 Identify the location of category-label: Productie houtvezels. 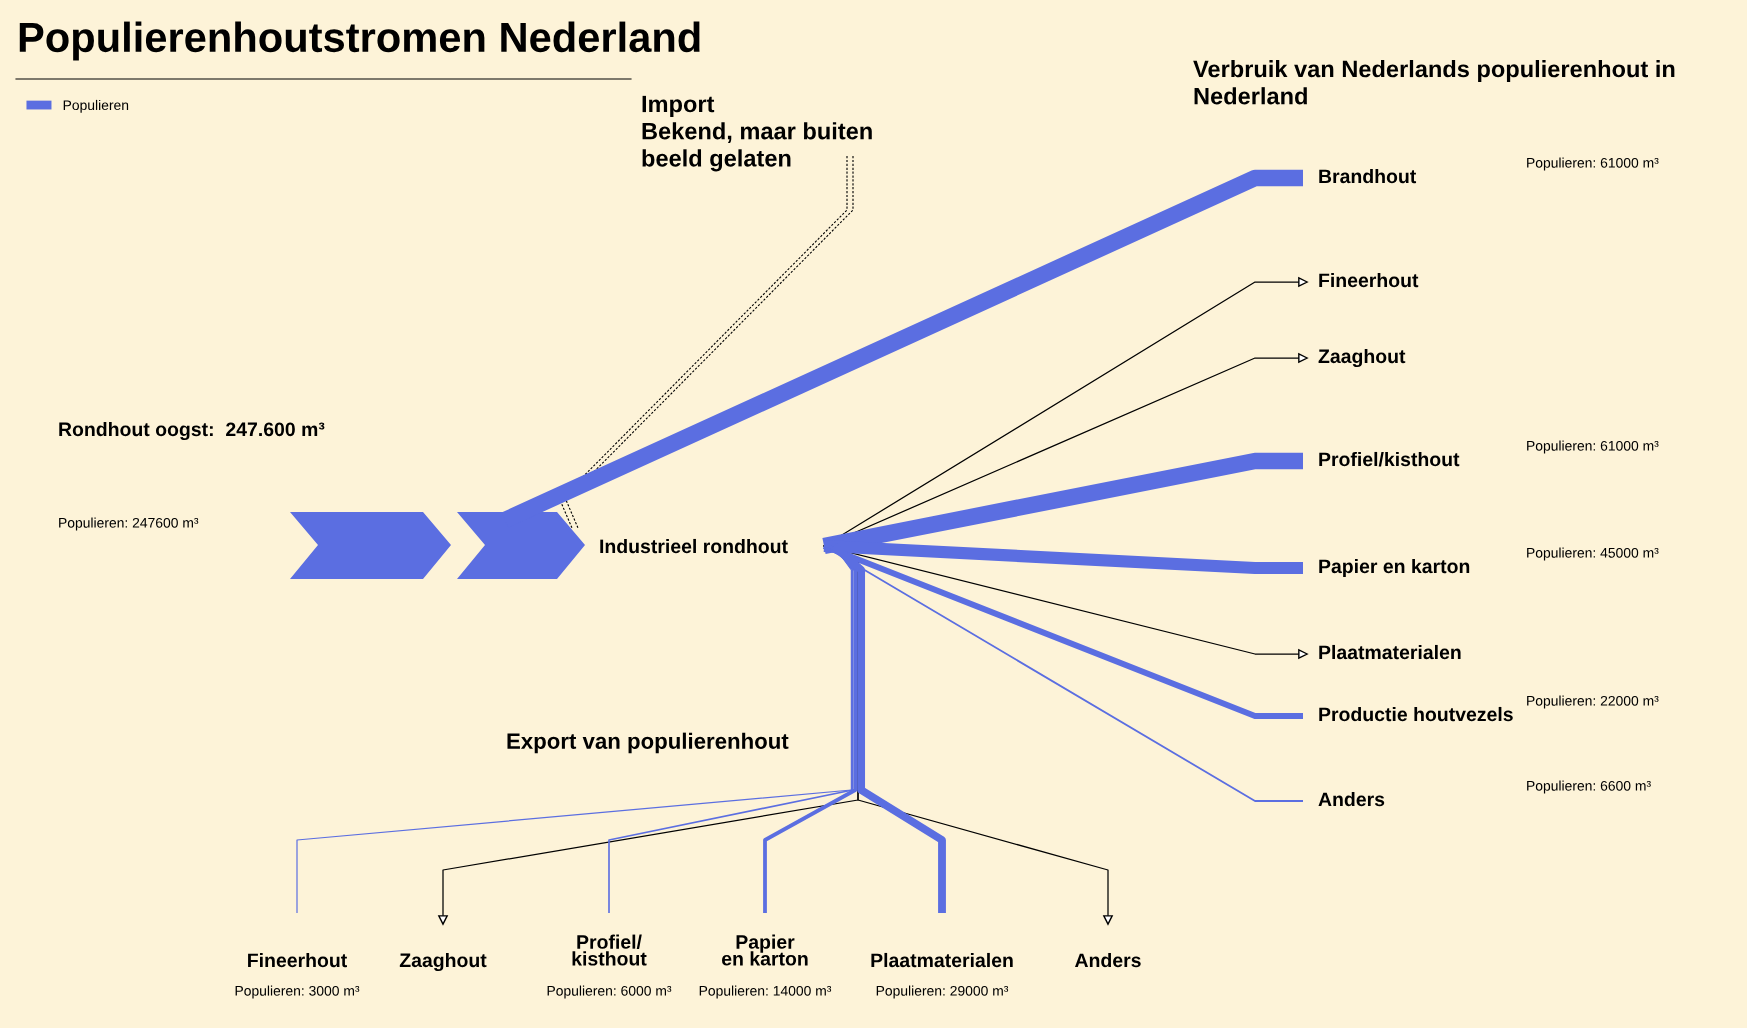
(1416, 714).